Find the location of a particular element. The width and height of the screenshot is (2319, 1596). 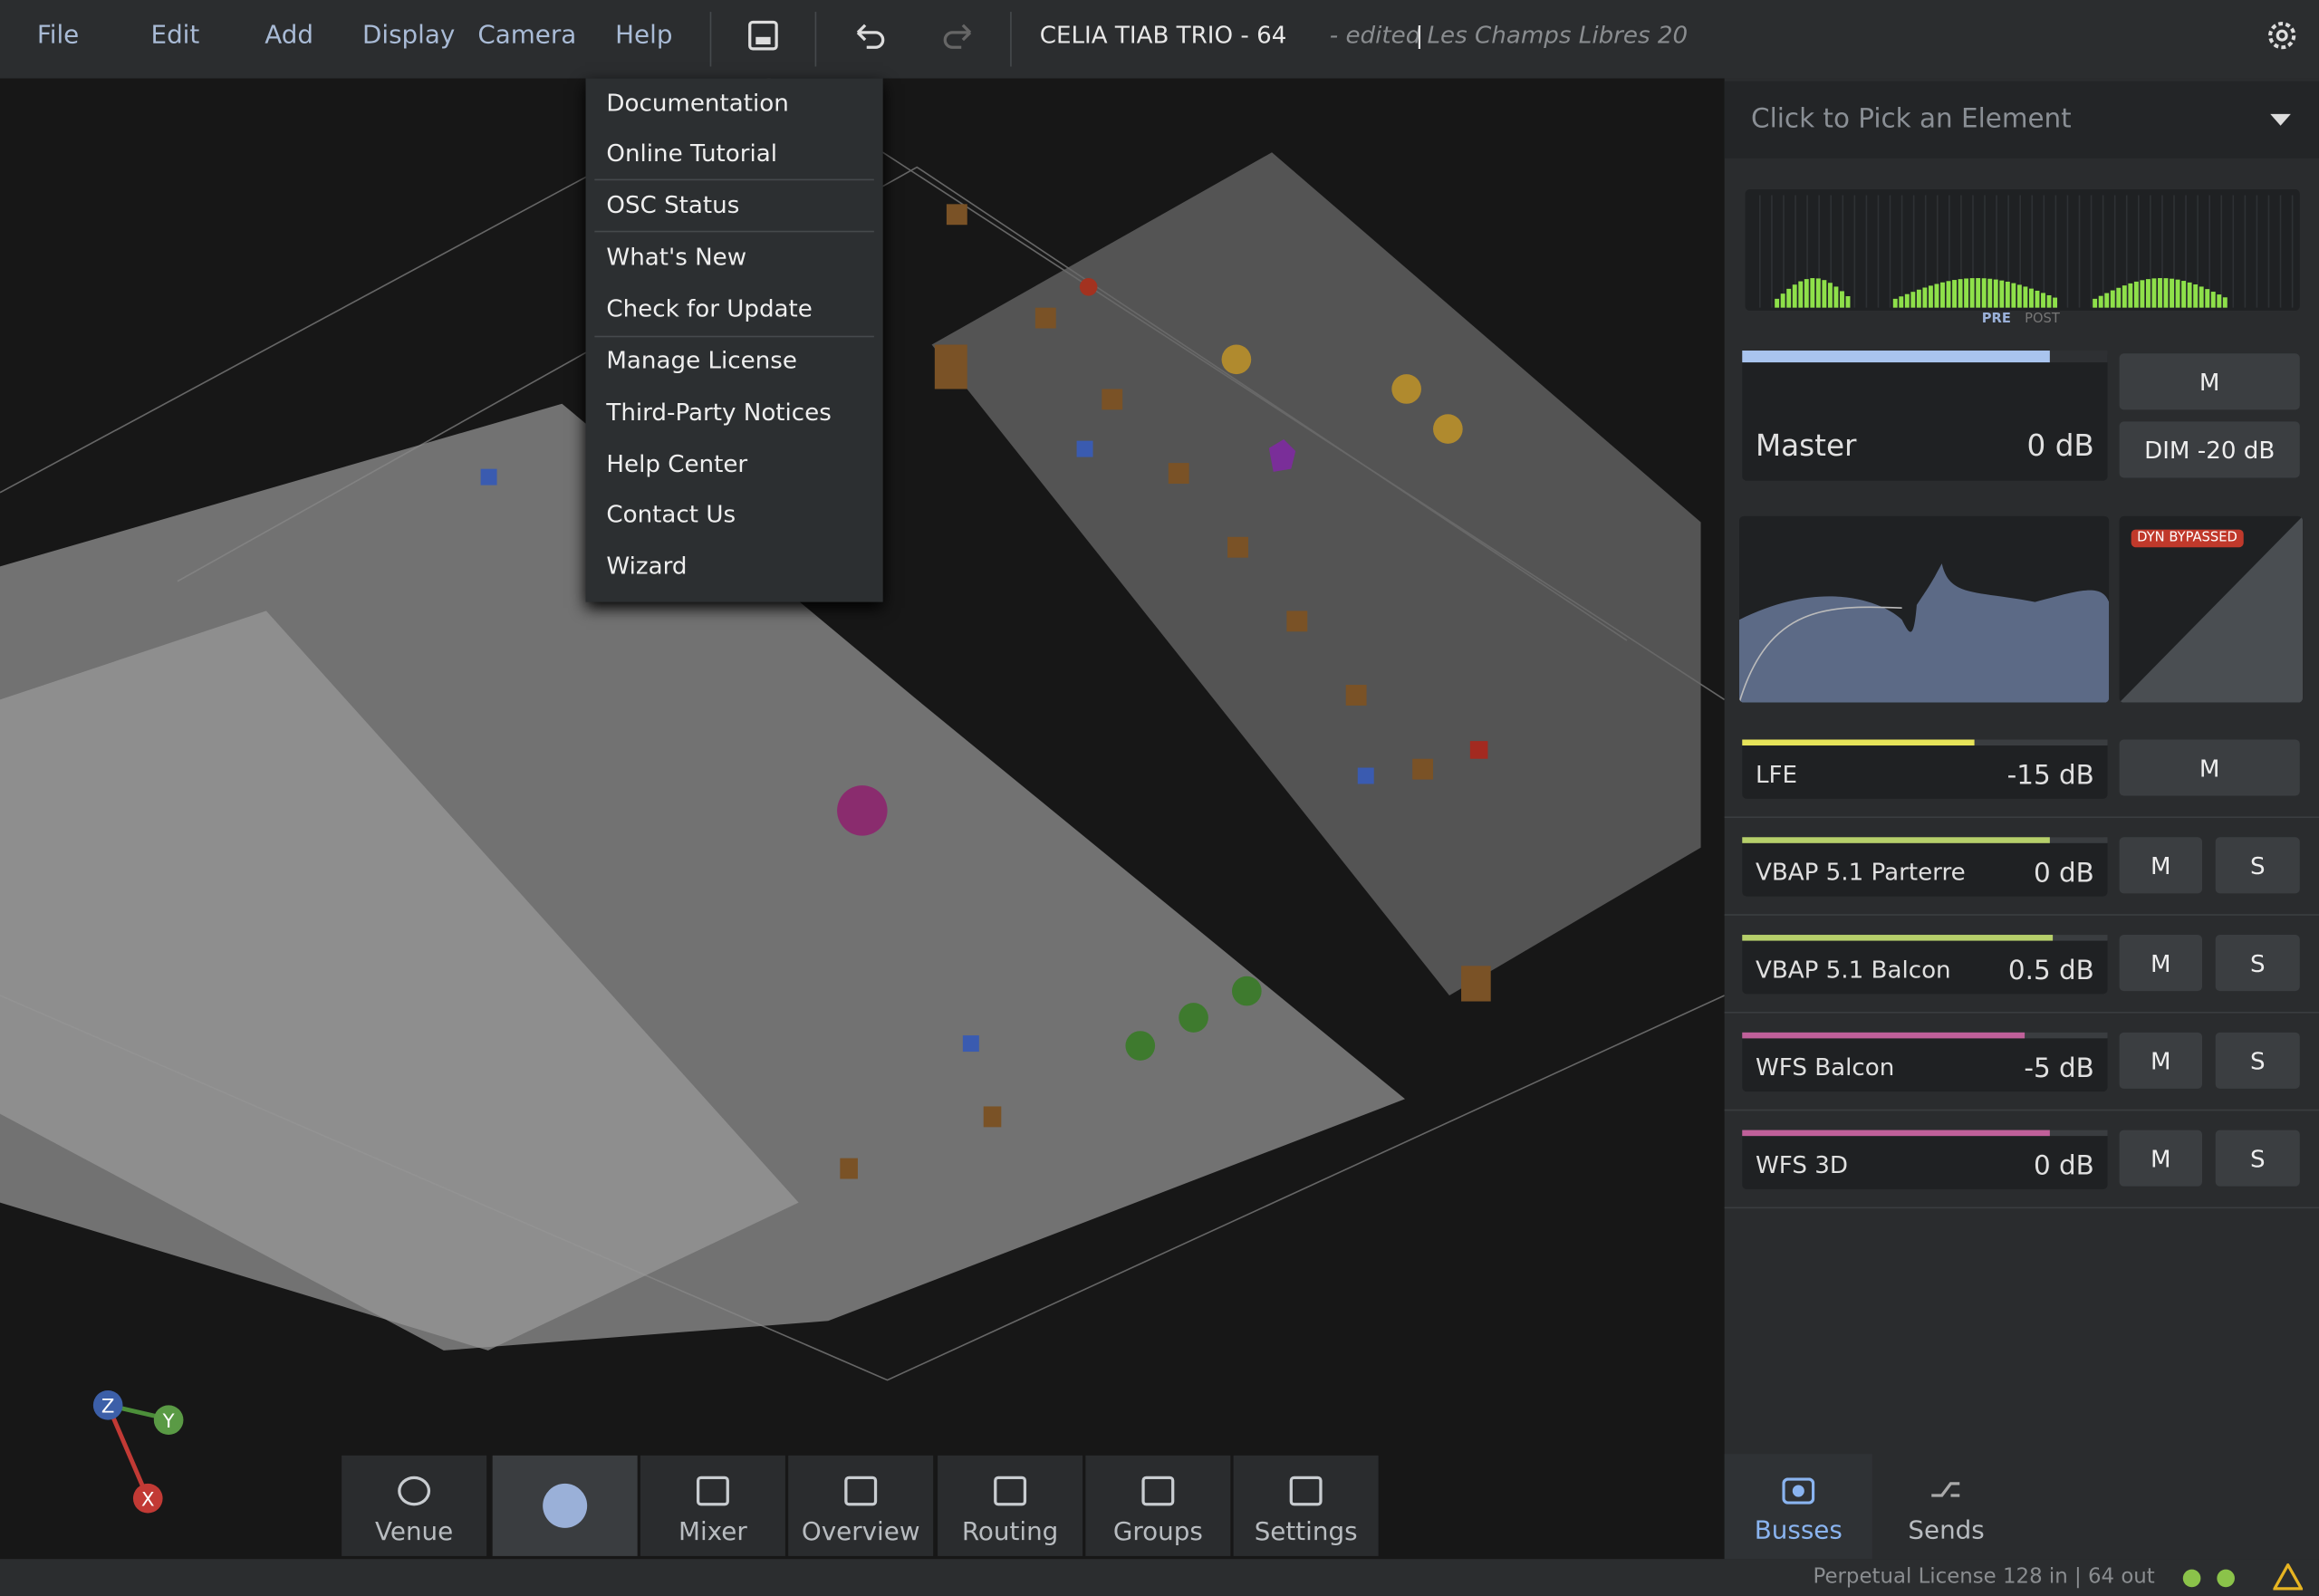

toolbar-tab: Settings is located at coordinates (1306, 1505).